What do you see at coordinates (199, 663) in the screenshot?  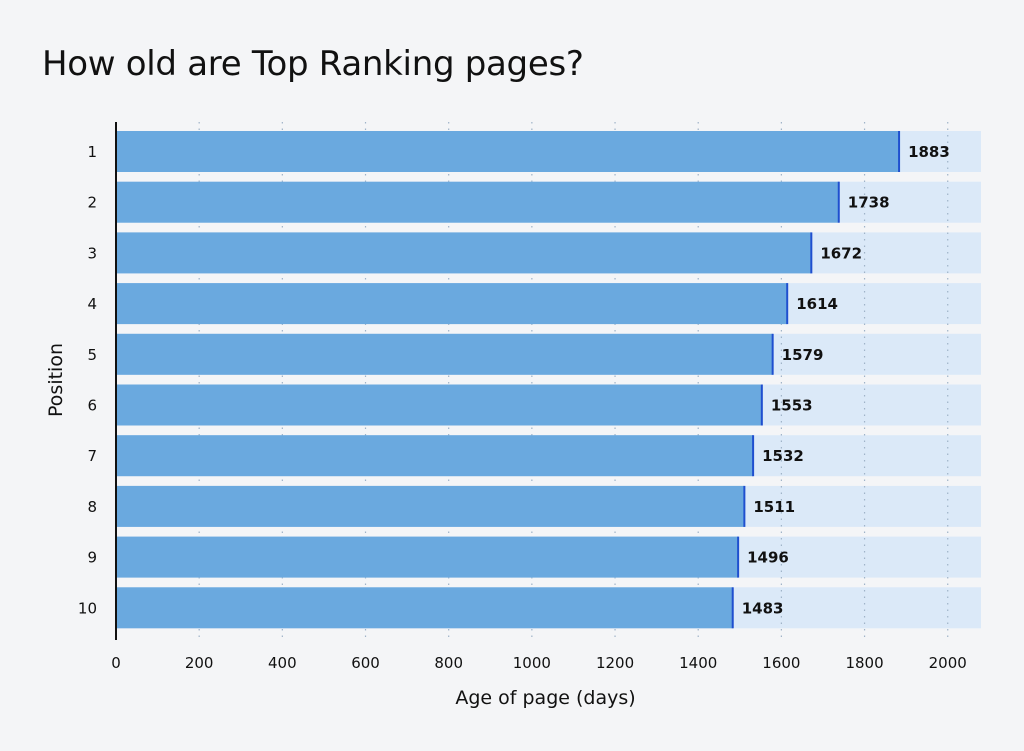 I see `x-tick-label: 200` at bounding box center [199, 663].